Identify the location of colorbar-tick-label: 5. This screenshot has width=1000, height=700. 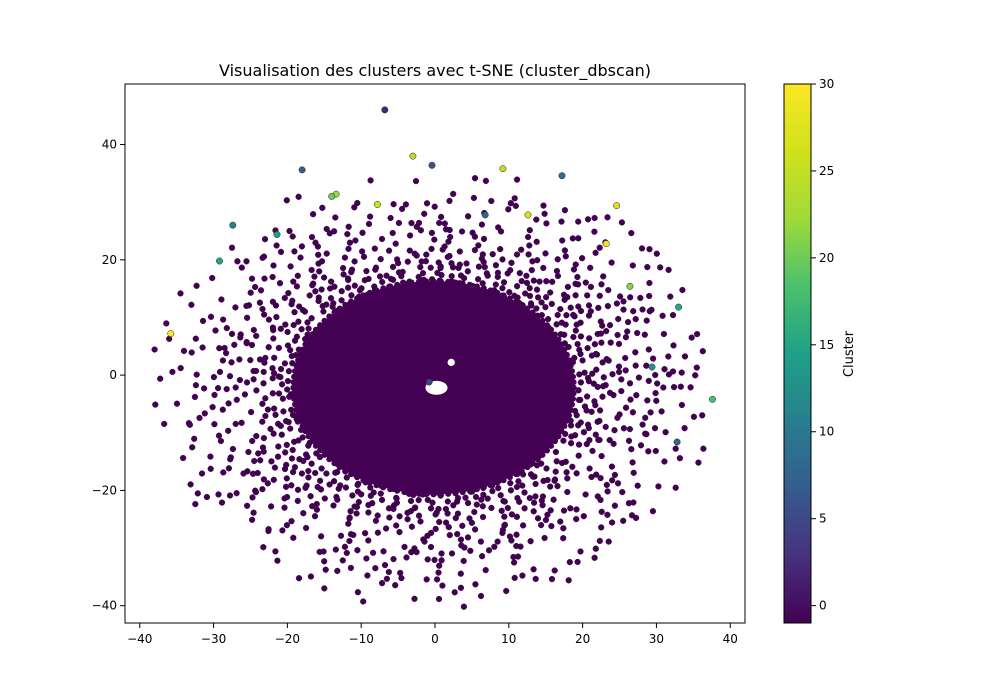
(823, 519).